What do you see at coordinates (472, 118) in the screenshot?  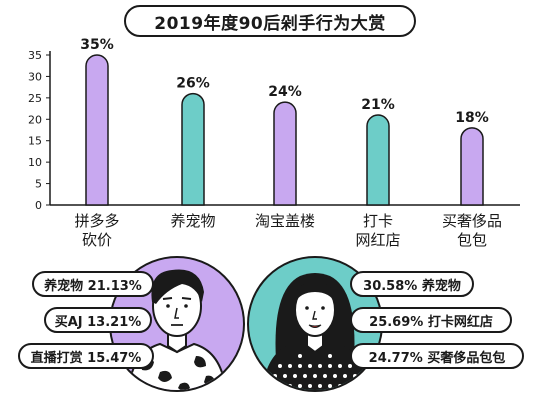 I see `bar-value-label: 18%` at bounding box center [472, 118].